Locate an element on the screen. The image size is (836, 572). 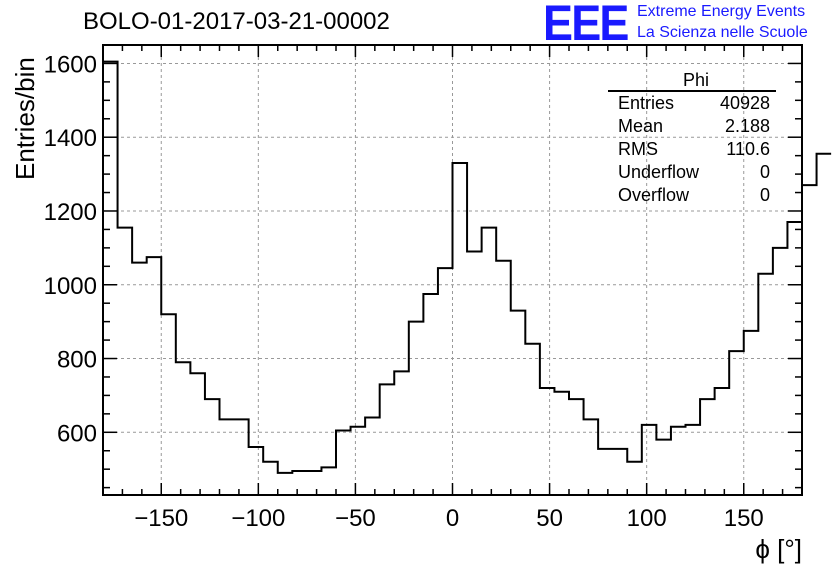
stats-row-underflow: Underflow 0 is located at coordinates (692, 172).